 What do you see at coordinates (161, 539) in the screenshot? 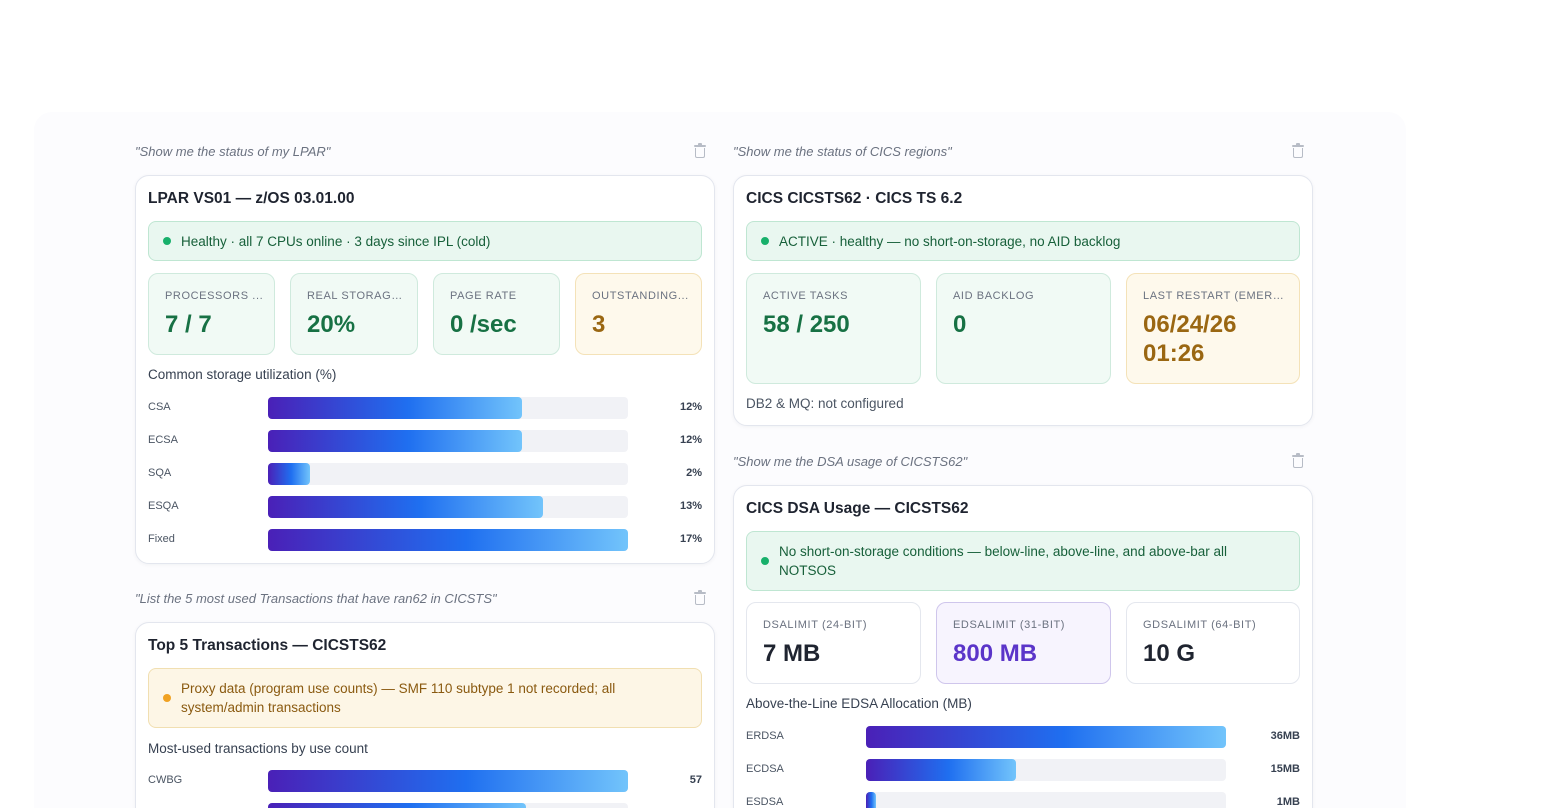
I see `bar-label-fixed: Fixed` at bounding box center [161, 539].